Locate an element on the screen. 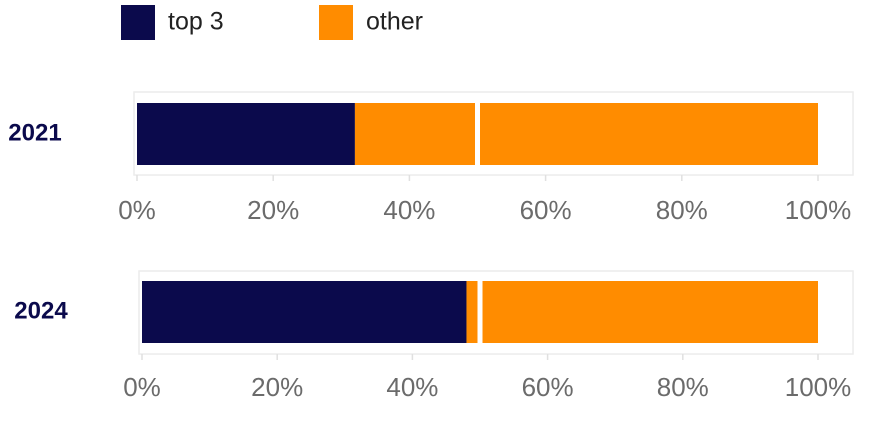 The width and height of the screenshot is (877, 429). legend-label: top 3 is located at coordinates (196, 22).